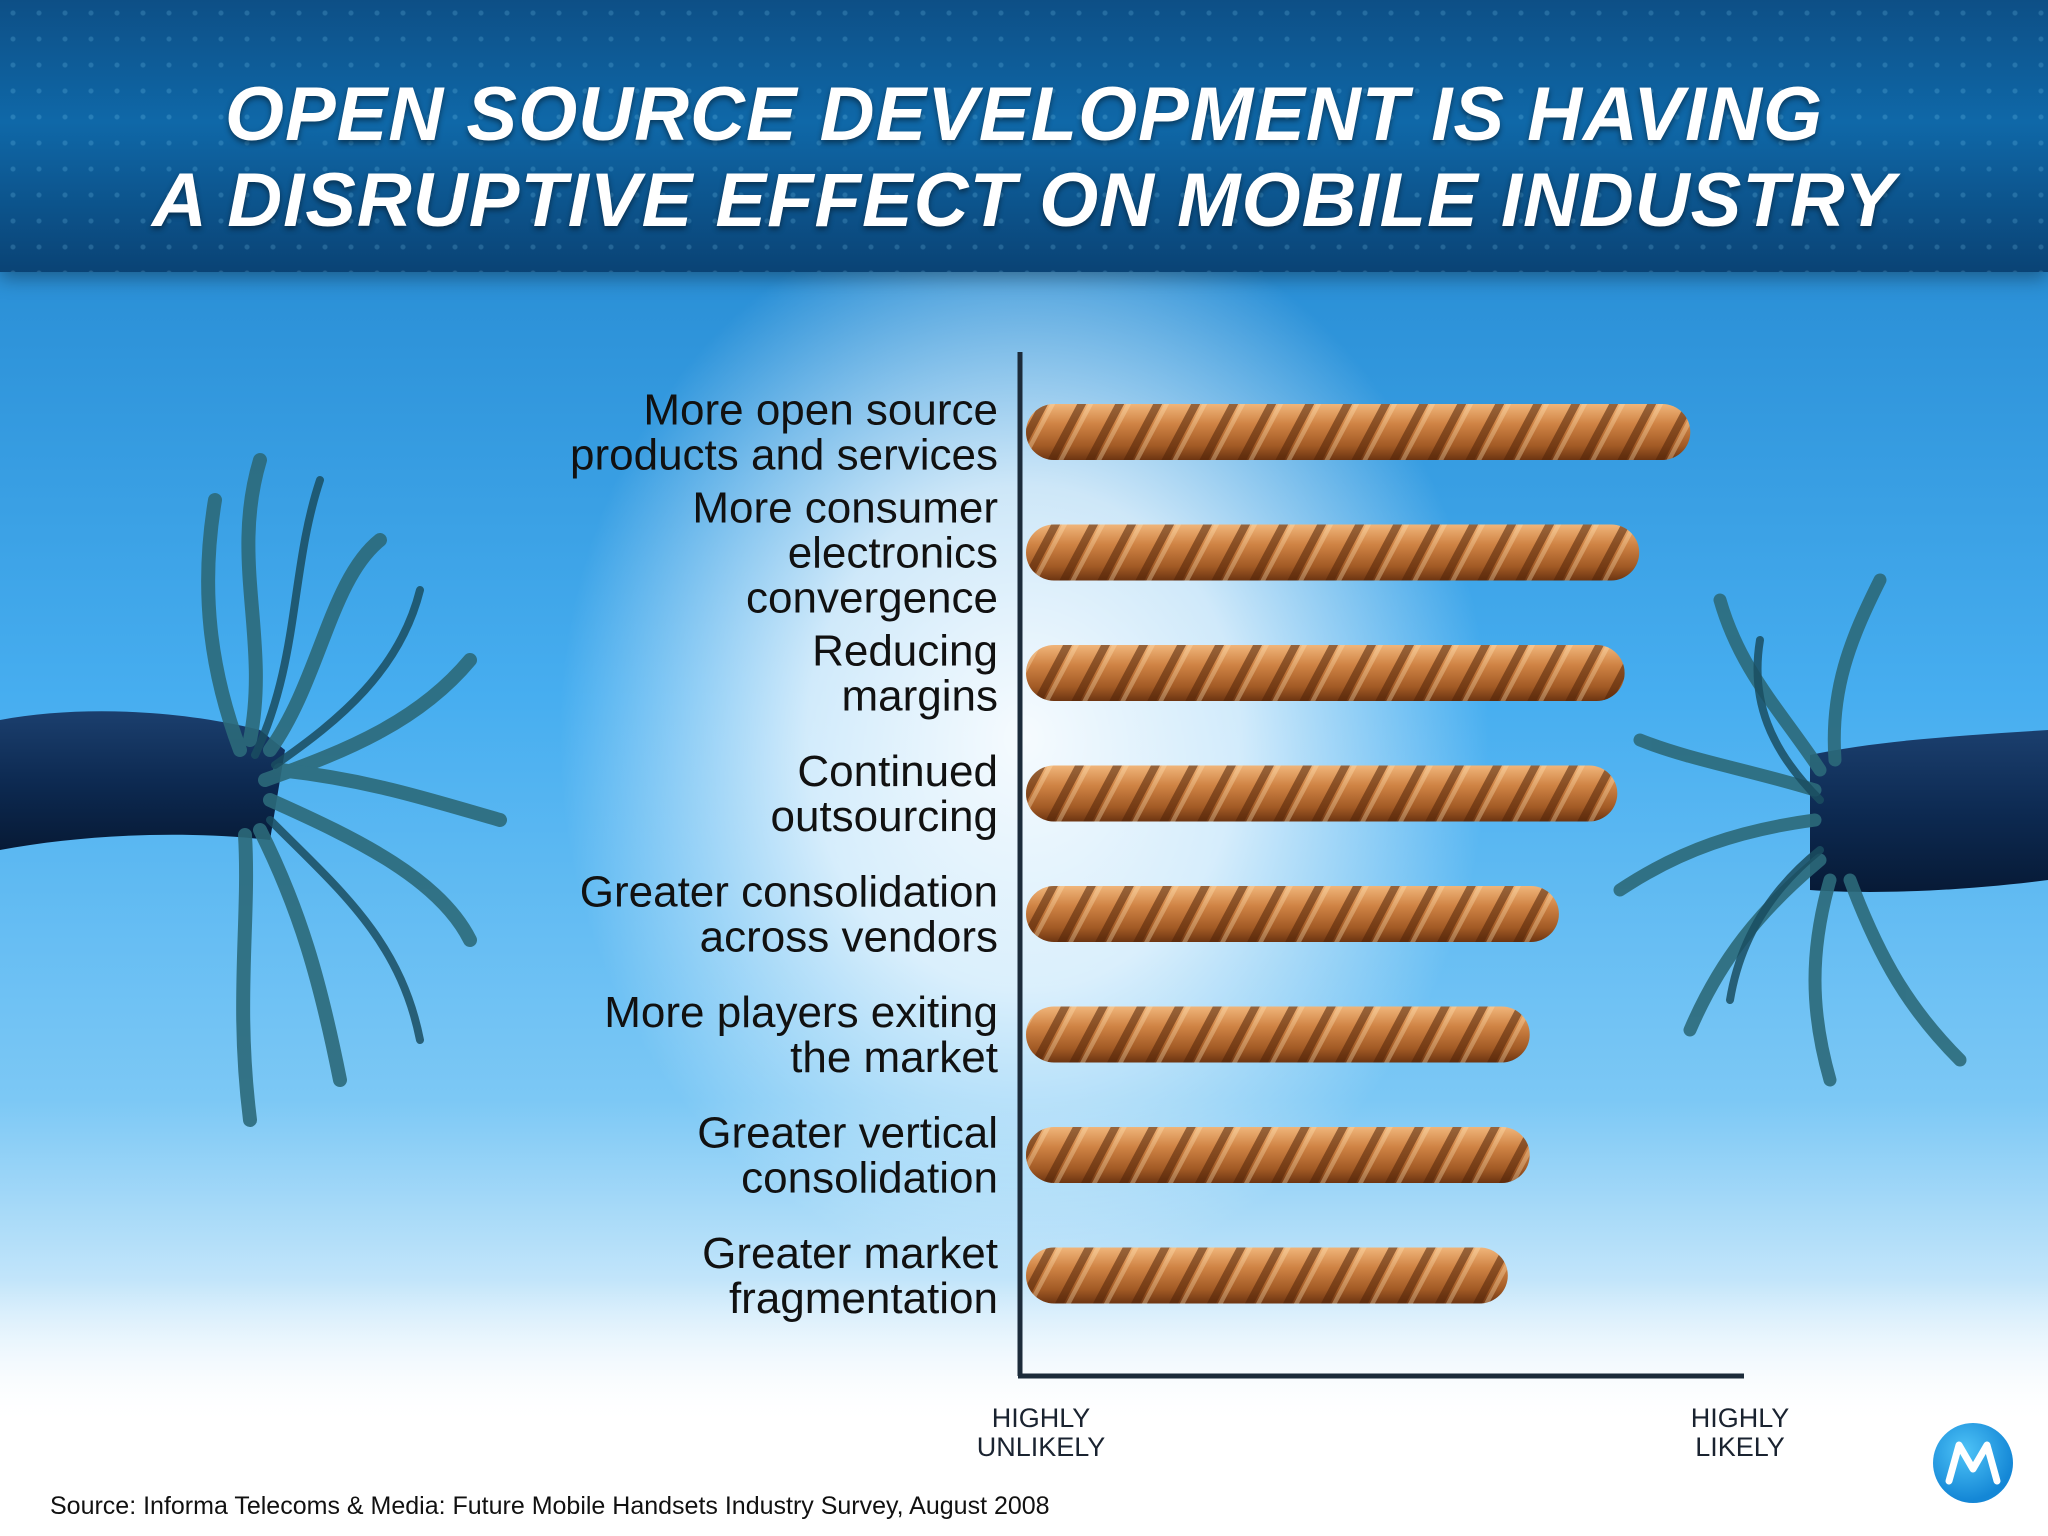 This screenshot has height=1536, width=2048. What do you see at coordinates (897, 771) in the screenshot?
I see `category-label-line: Continued` at bounding box center [897, 771].